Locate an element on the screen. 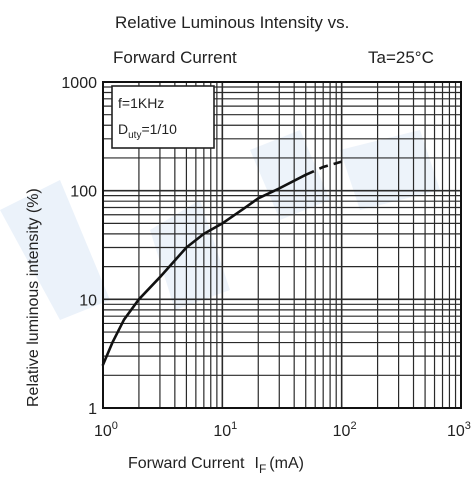 The width and height of the screenshot is (473, 477). x-tick-label: 10⁰ is located at coordinates (106, 430).